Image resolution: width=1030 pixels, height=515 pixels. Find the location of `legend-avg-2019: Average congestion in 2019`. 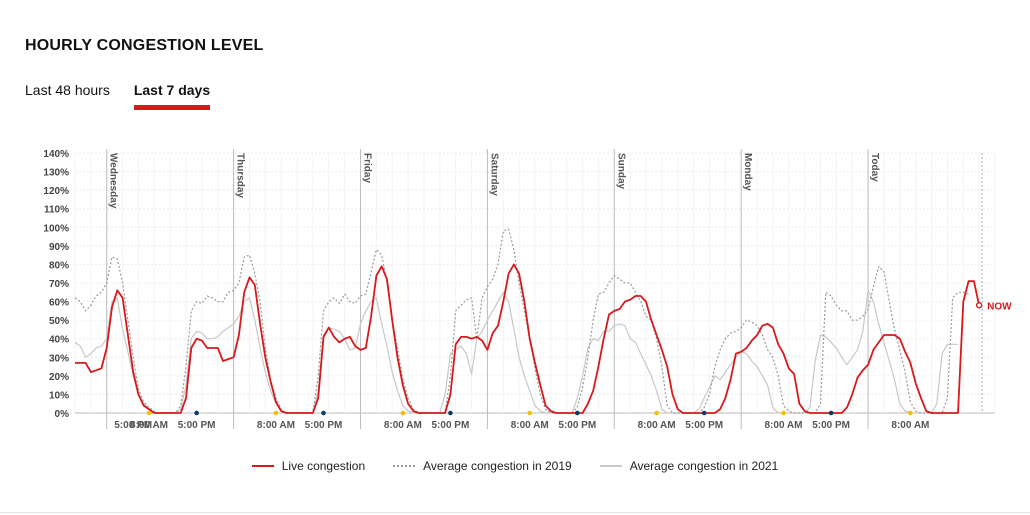

legend-avg-2019: Average congestion in 2019 is located at coordinates (482, 466).